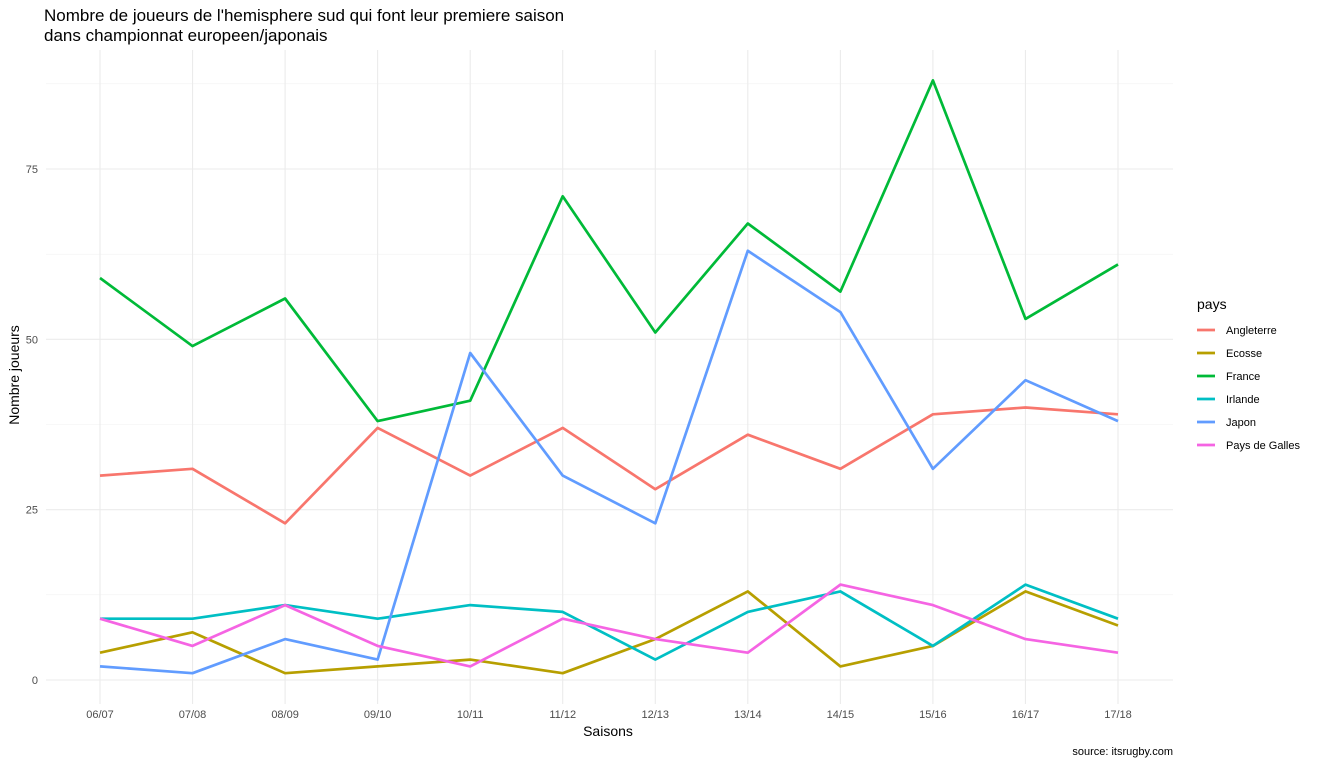 Image resolution: width=1320 pixels, height=765 pixels. Describe the element at coordinates (841, 715) in the screenshot. I see `x-tick-label-8: 14/15` at that location.